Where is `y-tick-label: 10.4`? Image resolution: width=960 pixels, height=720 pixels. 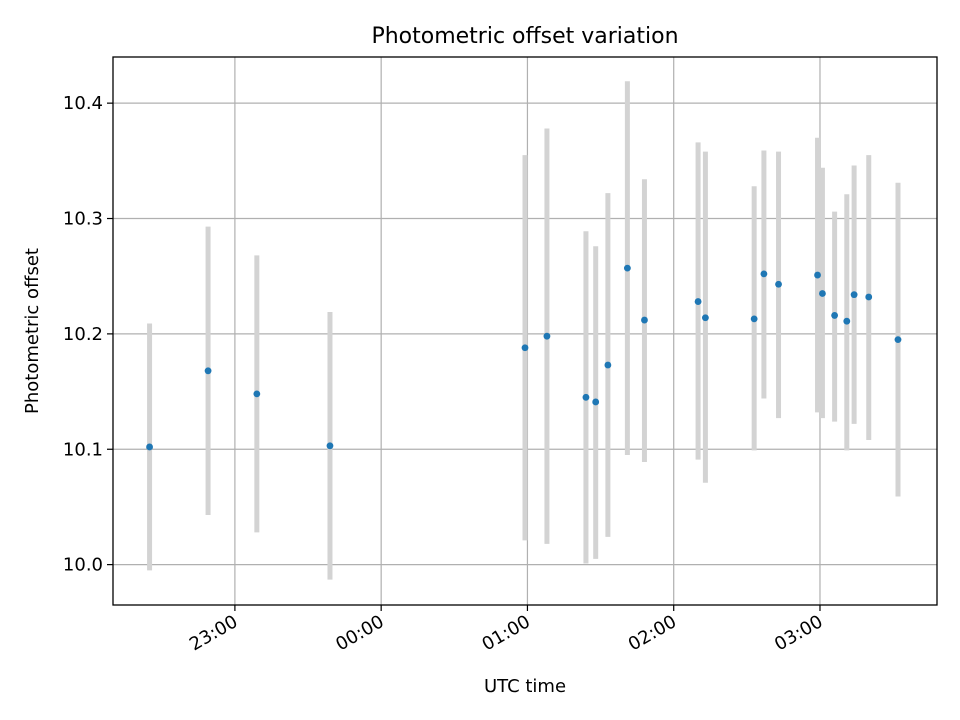
y-tick-label: 10.4 is located at coordinates (83, 103).